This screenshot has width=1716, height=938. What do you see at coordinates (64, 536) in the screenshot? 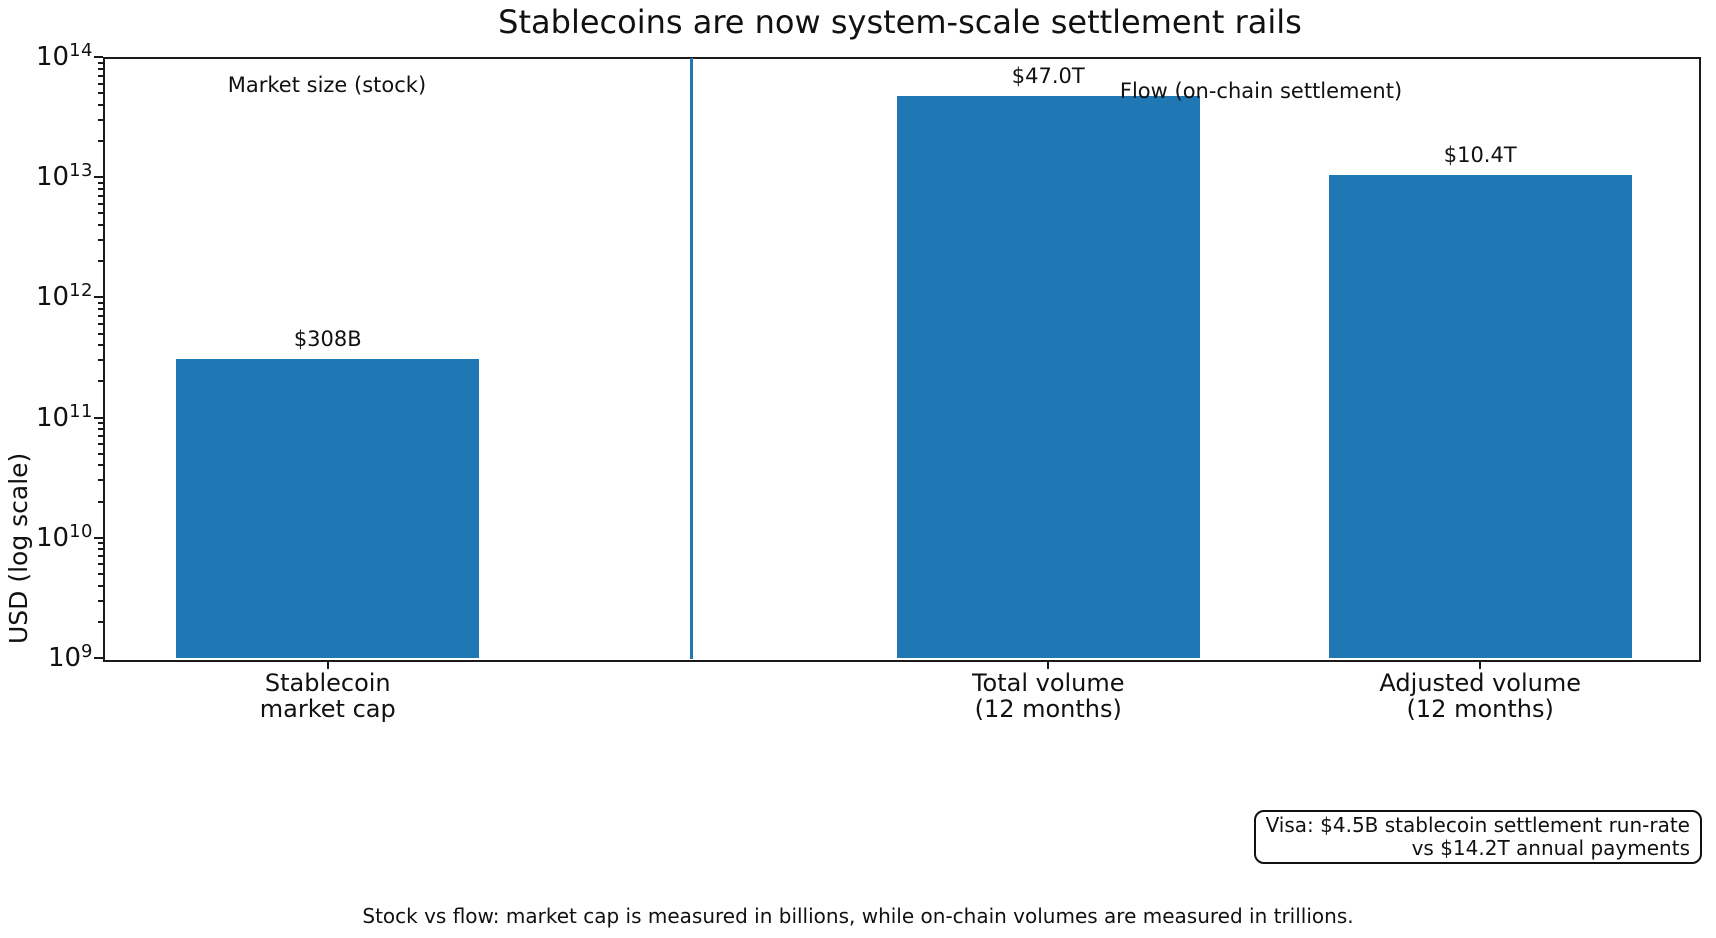
I see `y-tick-label: 1010` at bounding box center [64, 536].